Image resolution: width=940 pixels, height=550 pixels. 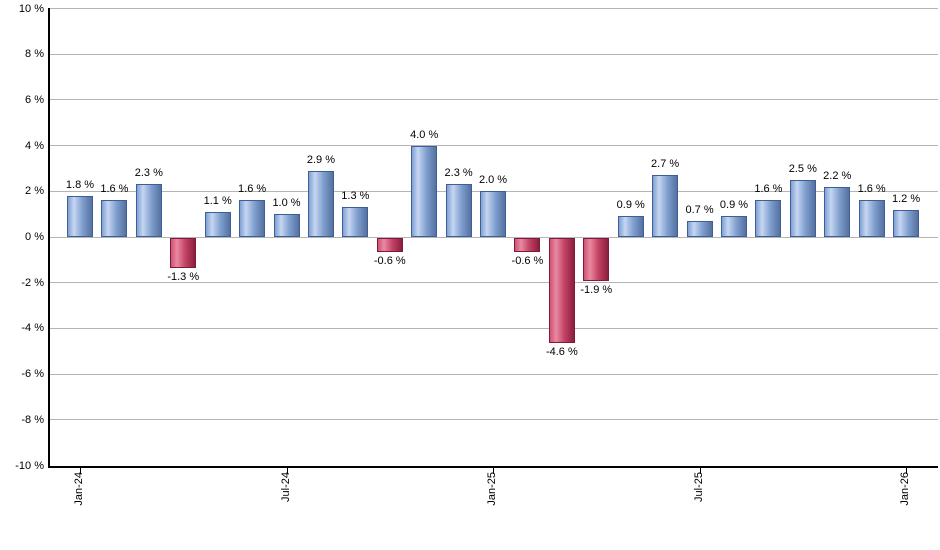 What do you see at coordinates (389, 260) in the screenshot?
I see `bar-value-label-Oct-24: -0.6 %` at bounding box center [389, 260].